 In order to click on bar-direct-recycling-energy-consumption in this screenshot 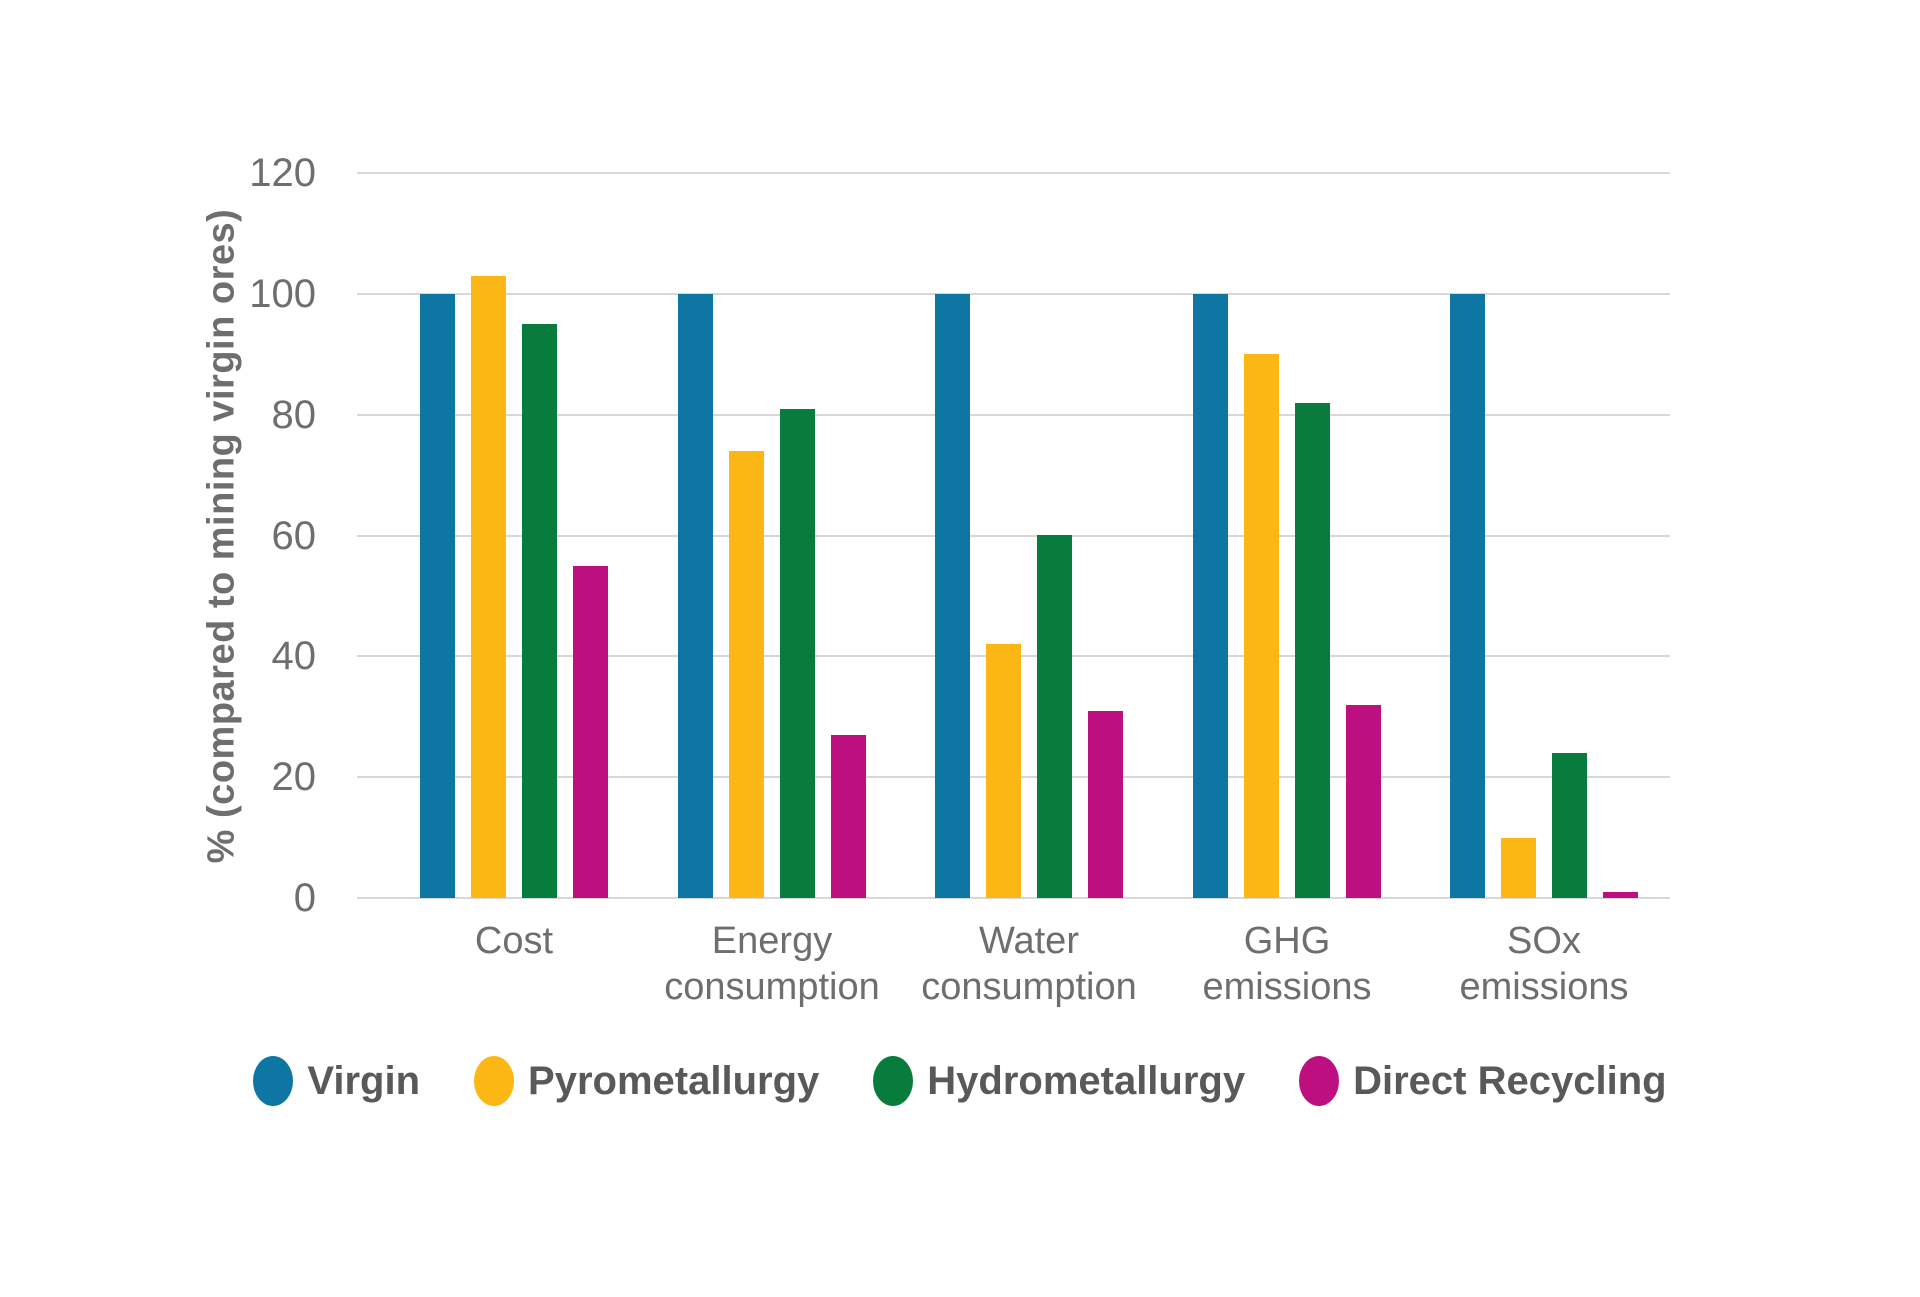, I will do `click(848, 816)`.